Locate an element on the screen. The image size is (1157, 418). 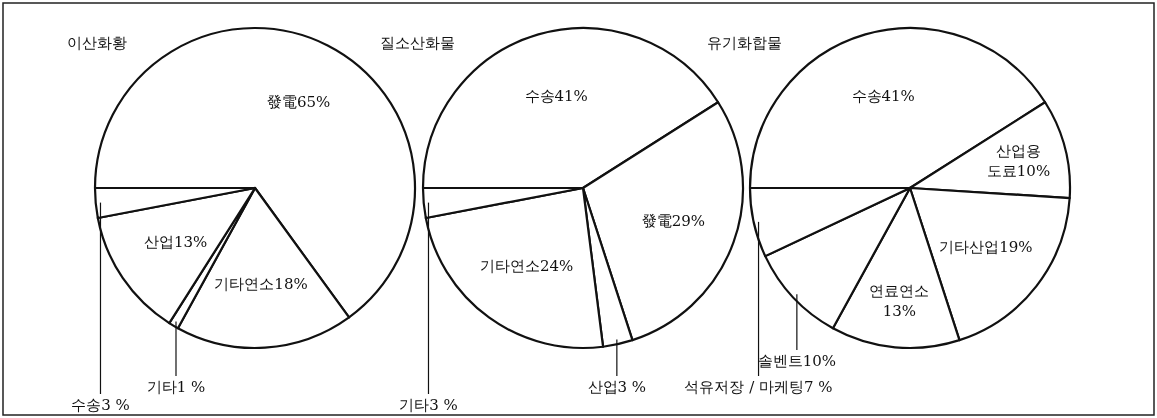
slice-label: 發電65% is located at coordinates (298, 102).